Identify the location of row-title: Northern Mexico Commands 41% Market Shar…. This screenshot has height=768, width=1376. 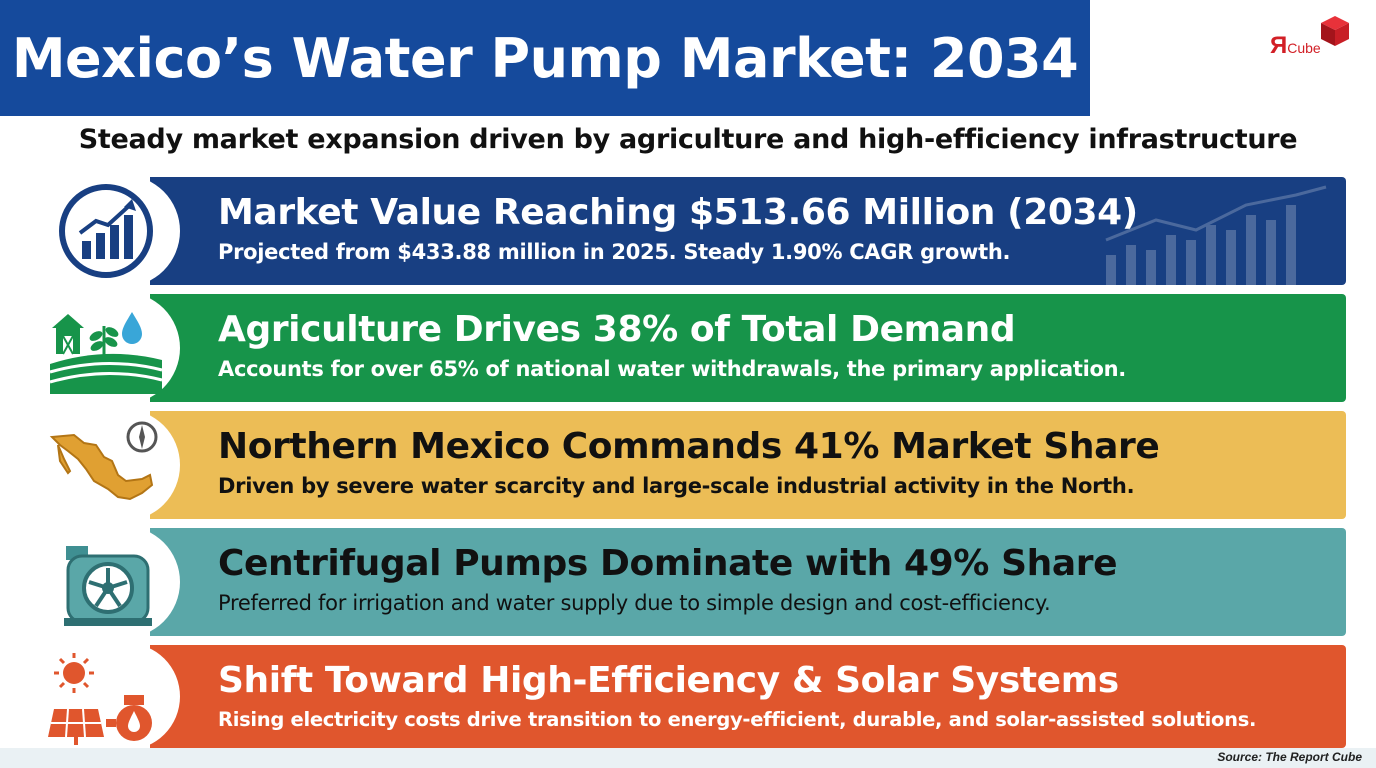
(689, 446).